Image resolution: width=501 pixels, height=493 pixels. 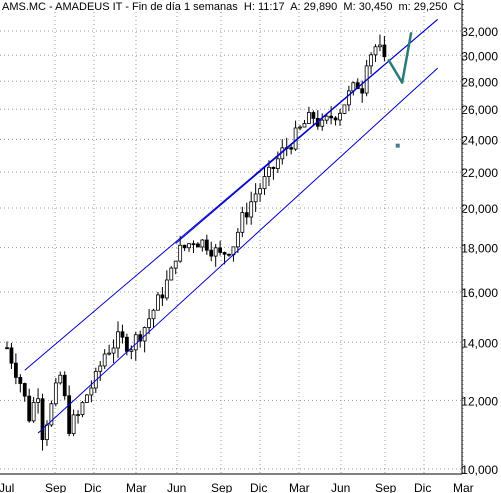 What do you see at coordinates (368, 7) in the screenshot?
I see `title-max: M: 30,450` at bounding box center [368, 7].